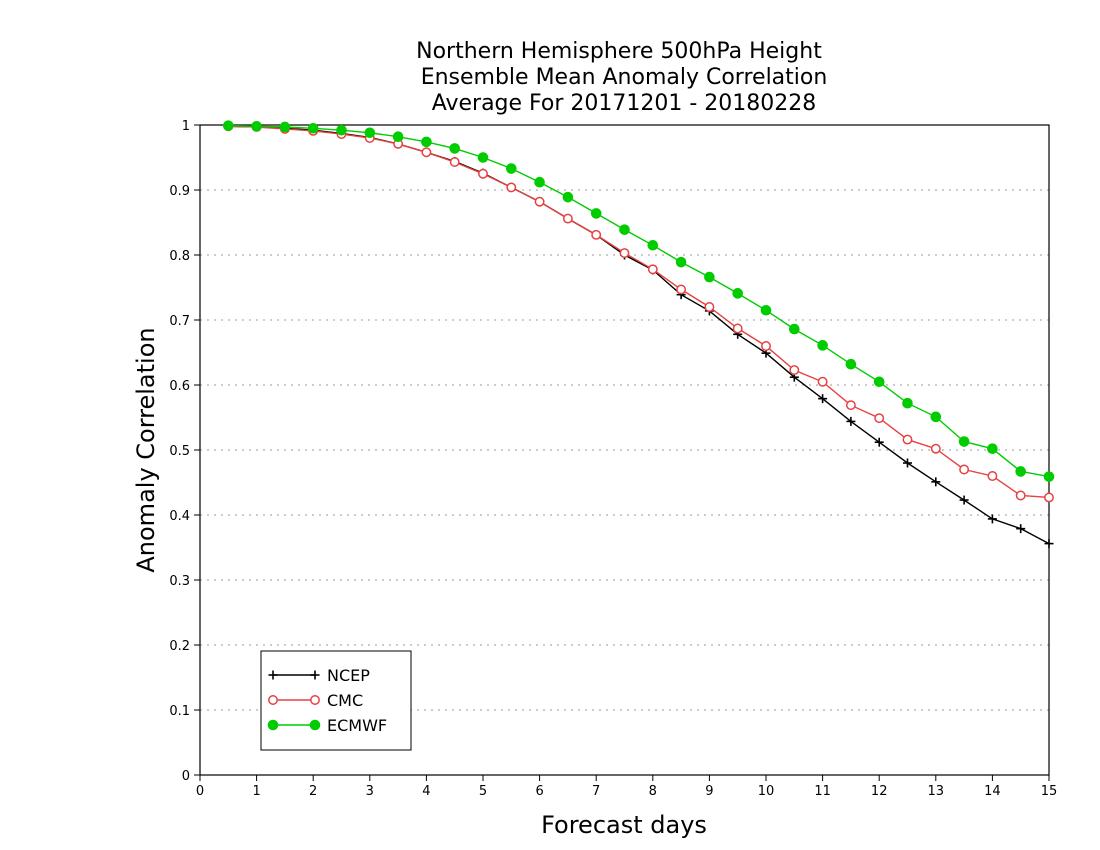  What do you see at coordinates (370, 791) in the screenshot?
I see `x-tick-label-3: 3` at bounding box center [370, 791].